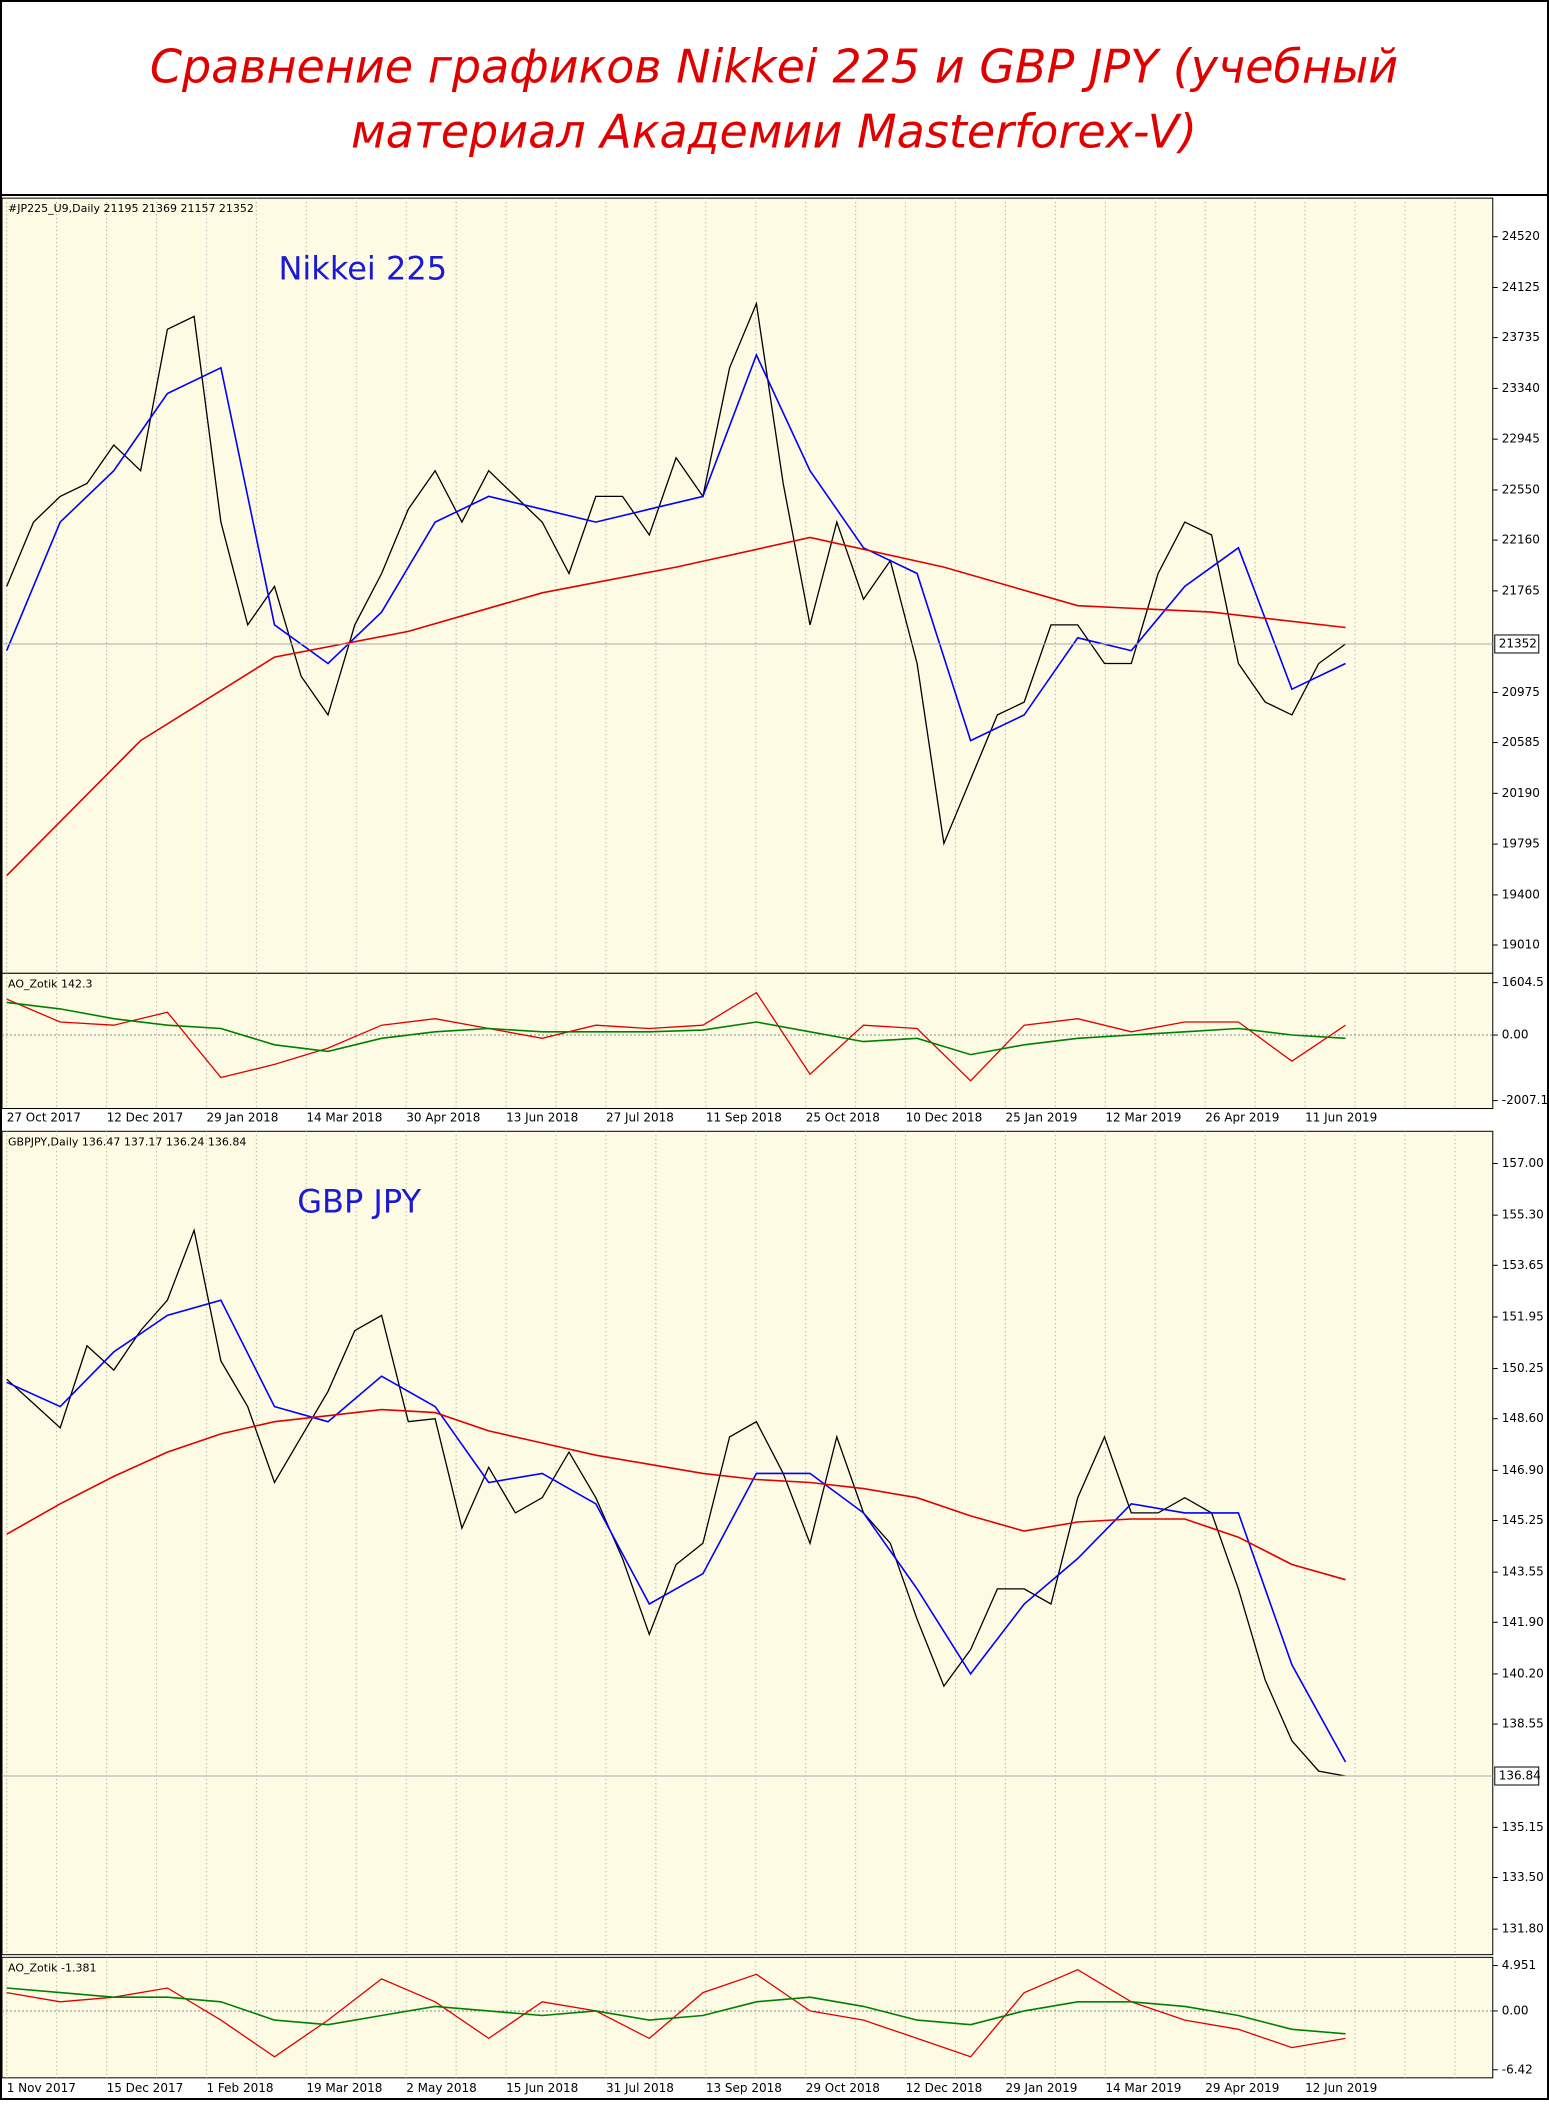  I want to click on pane-header: GBPJPY,Daily 136.47 137.17 136.24 136.84, so click(127, 1141).